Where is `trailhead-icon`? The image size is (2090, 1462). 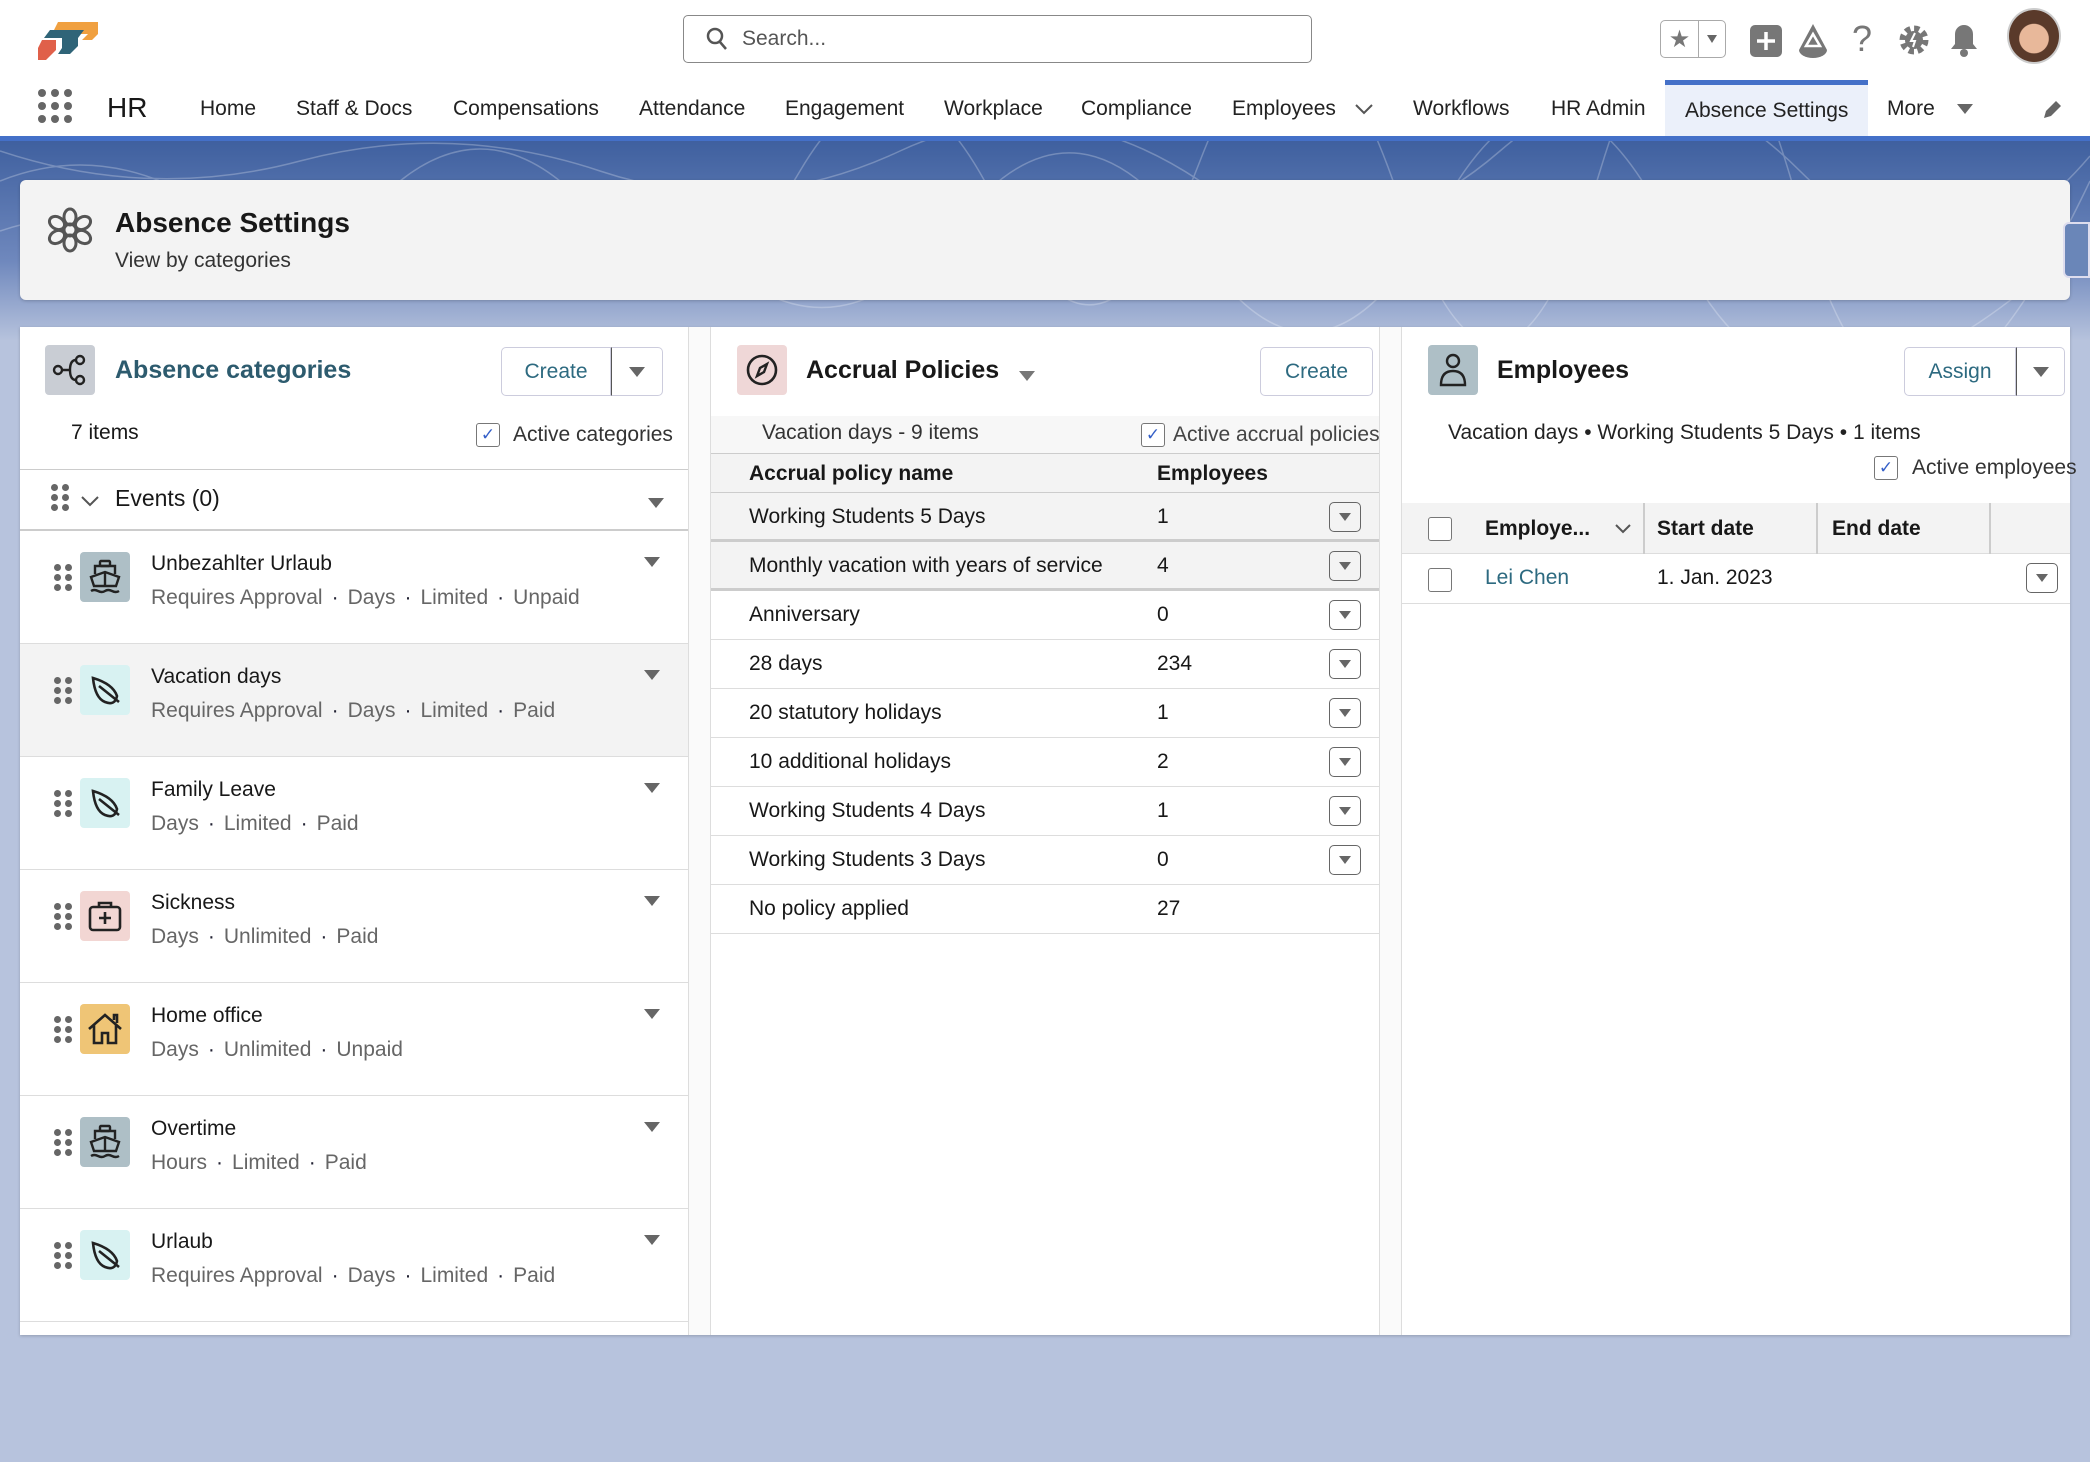
trailhead-icon is located at coordinates (1813, 40).